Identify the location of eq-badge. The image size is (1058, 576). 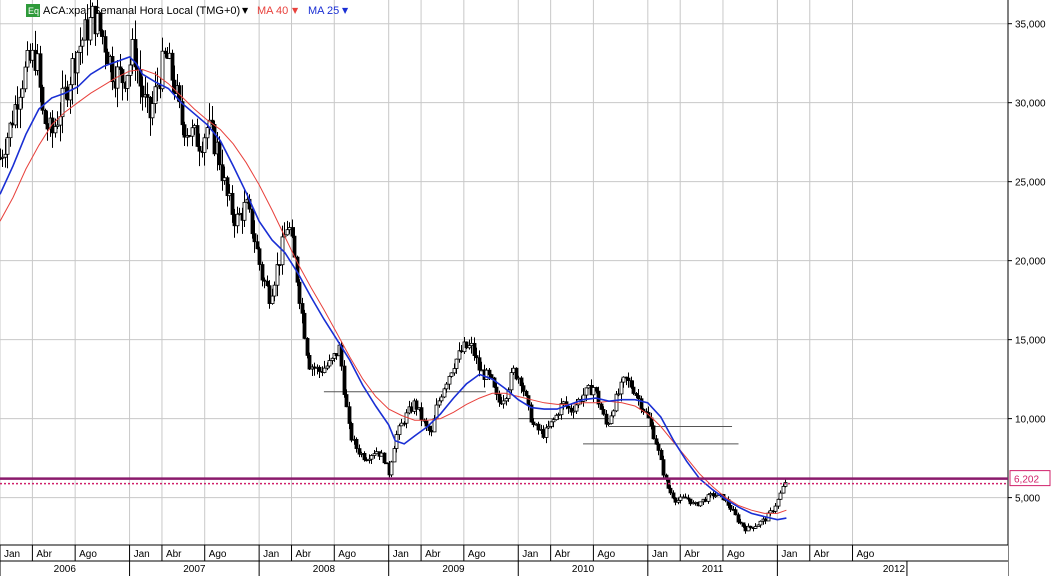
(33, 10).